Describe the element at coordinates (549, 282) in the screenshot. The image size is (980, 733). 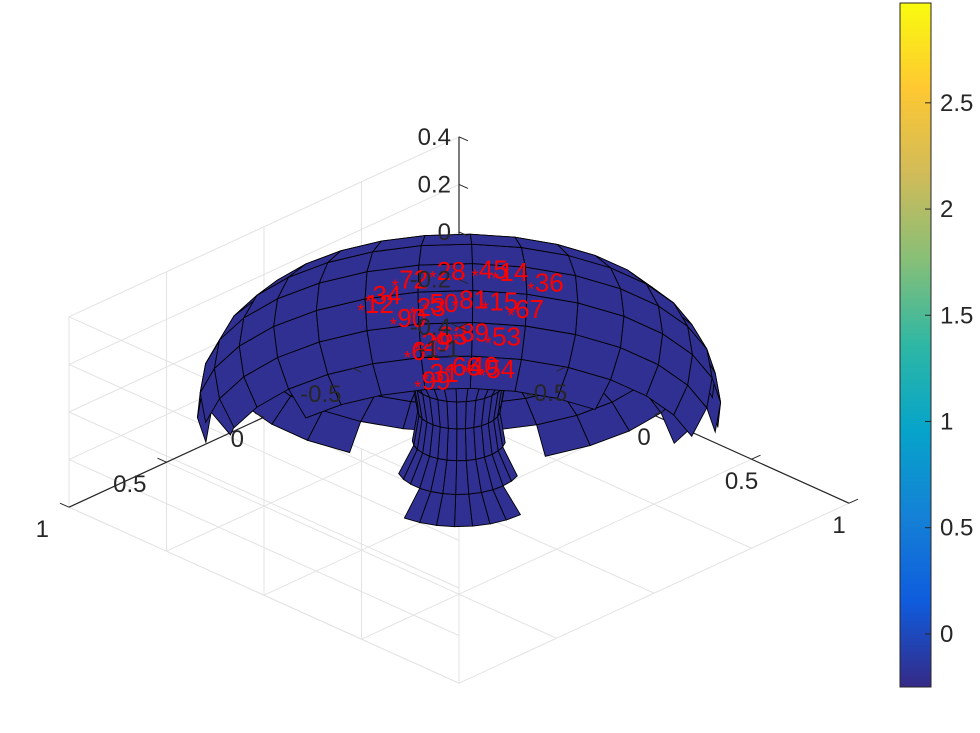
I see `data-label: 36` at that location.